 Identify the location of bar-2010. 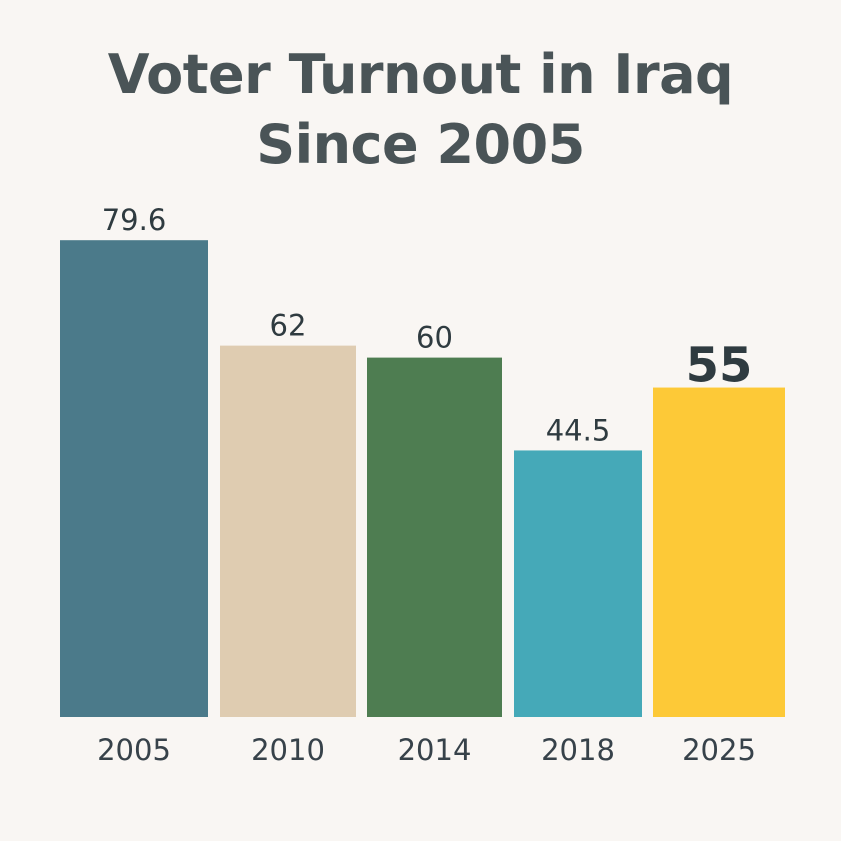
(288, 531).